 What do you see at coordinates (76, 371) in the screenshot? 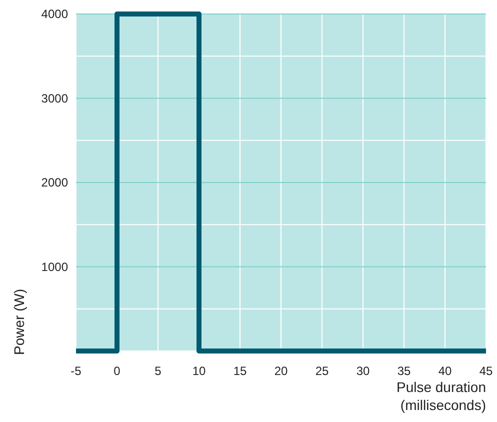
I see `x-tick-label: -5` at bounding box center [76, 371].